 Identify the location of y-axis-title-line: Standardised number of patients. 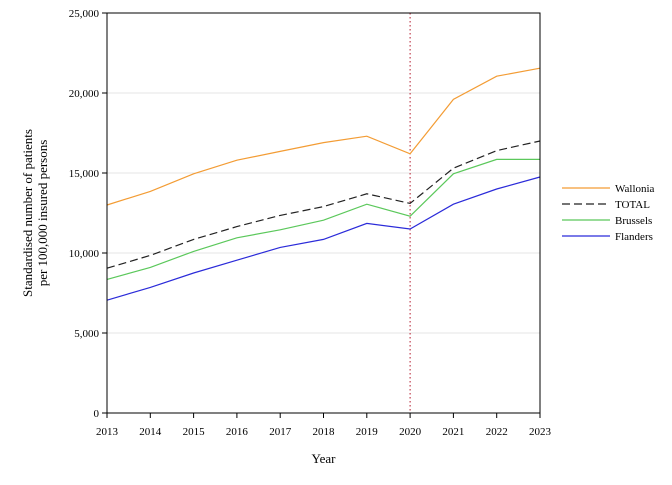
(27, 213).